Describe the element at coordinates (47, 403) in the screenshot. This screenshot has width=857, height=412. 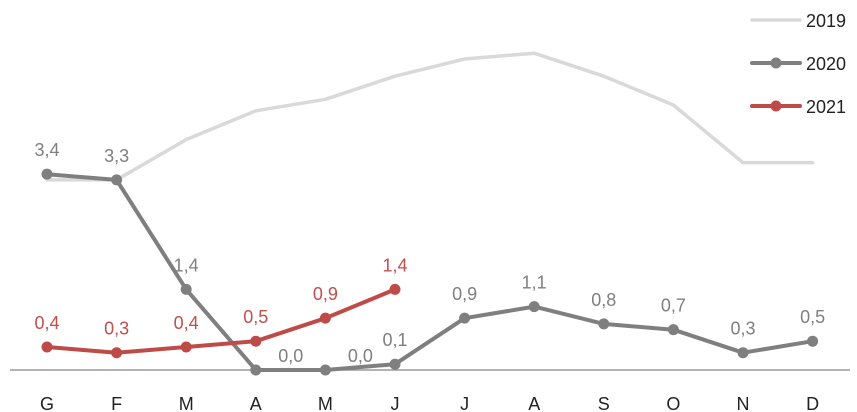
I see `x-tick-label: G` at that location.